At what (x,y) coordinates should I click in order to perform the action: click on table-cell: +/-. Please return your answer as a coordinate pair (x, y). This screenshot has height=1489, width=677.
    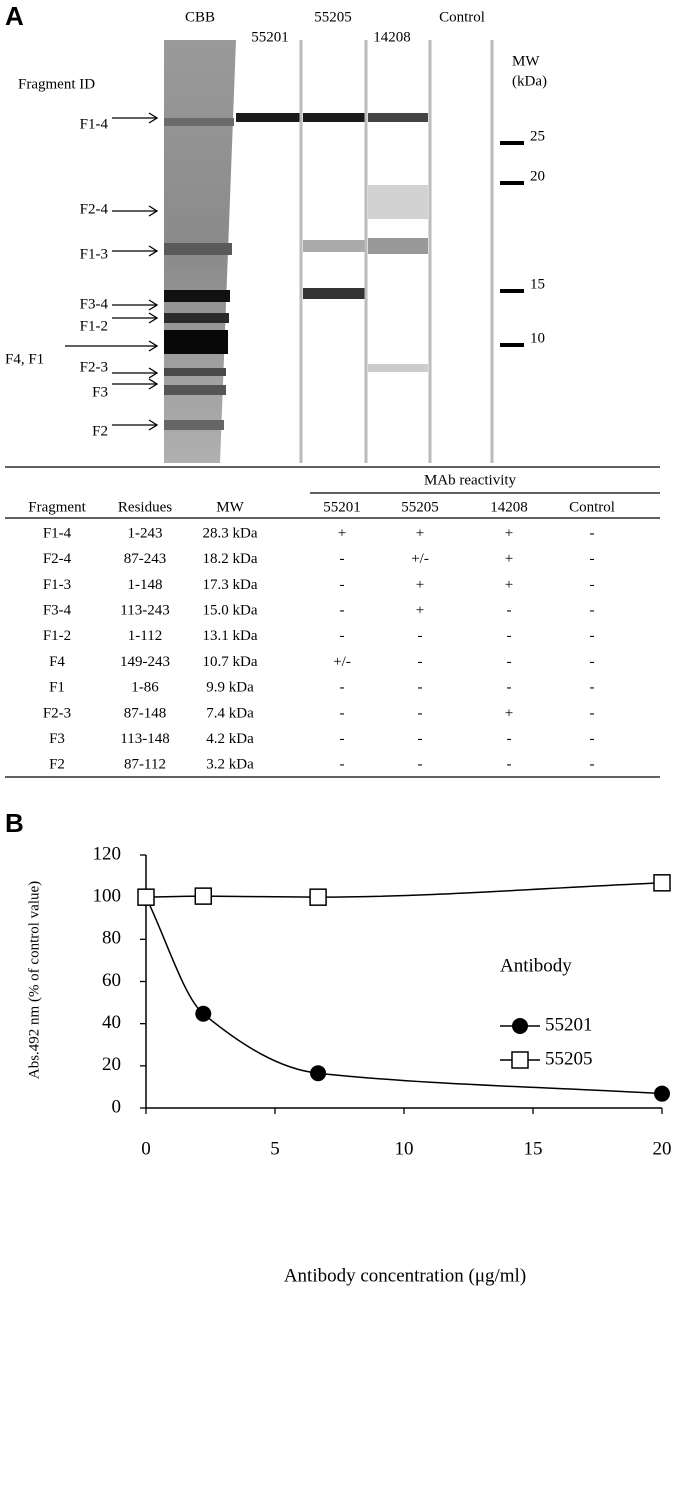
    Looking at the image, I should click on (420, 559).